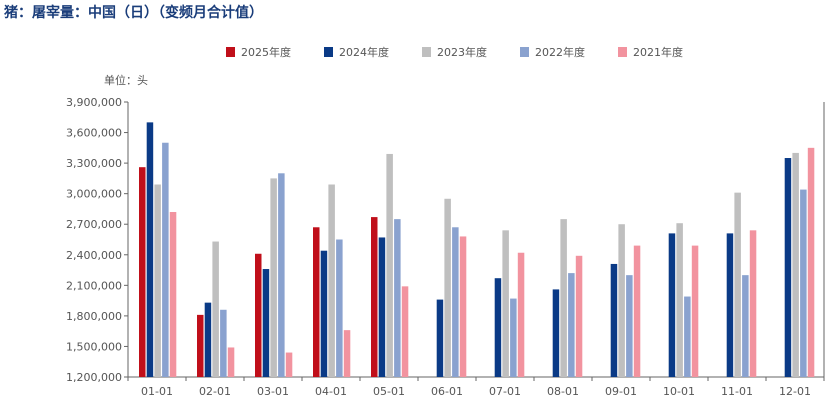 Image resolution: width=834 pixels, height=403 pixels. I want to click on legend-item: 2024年度, so click(356, 52).